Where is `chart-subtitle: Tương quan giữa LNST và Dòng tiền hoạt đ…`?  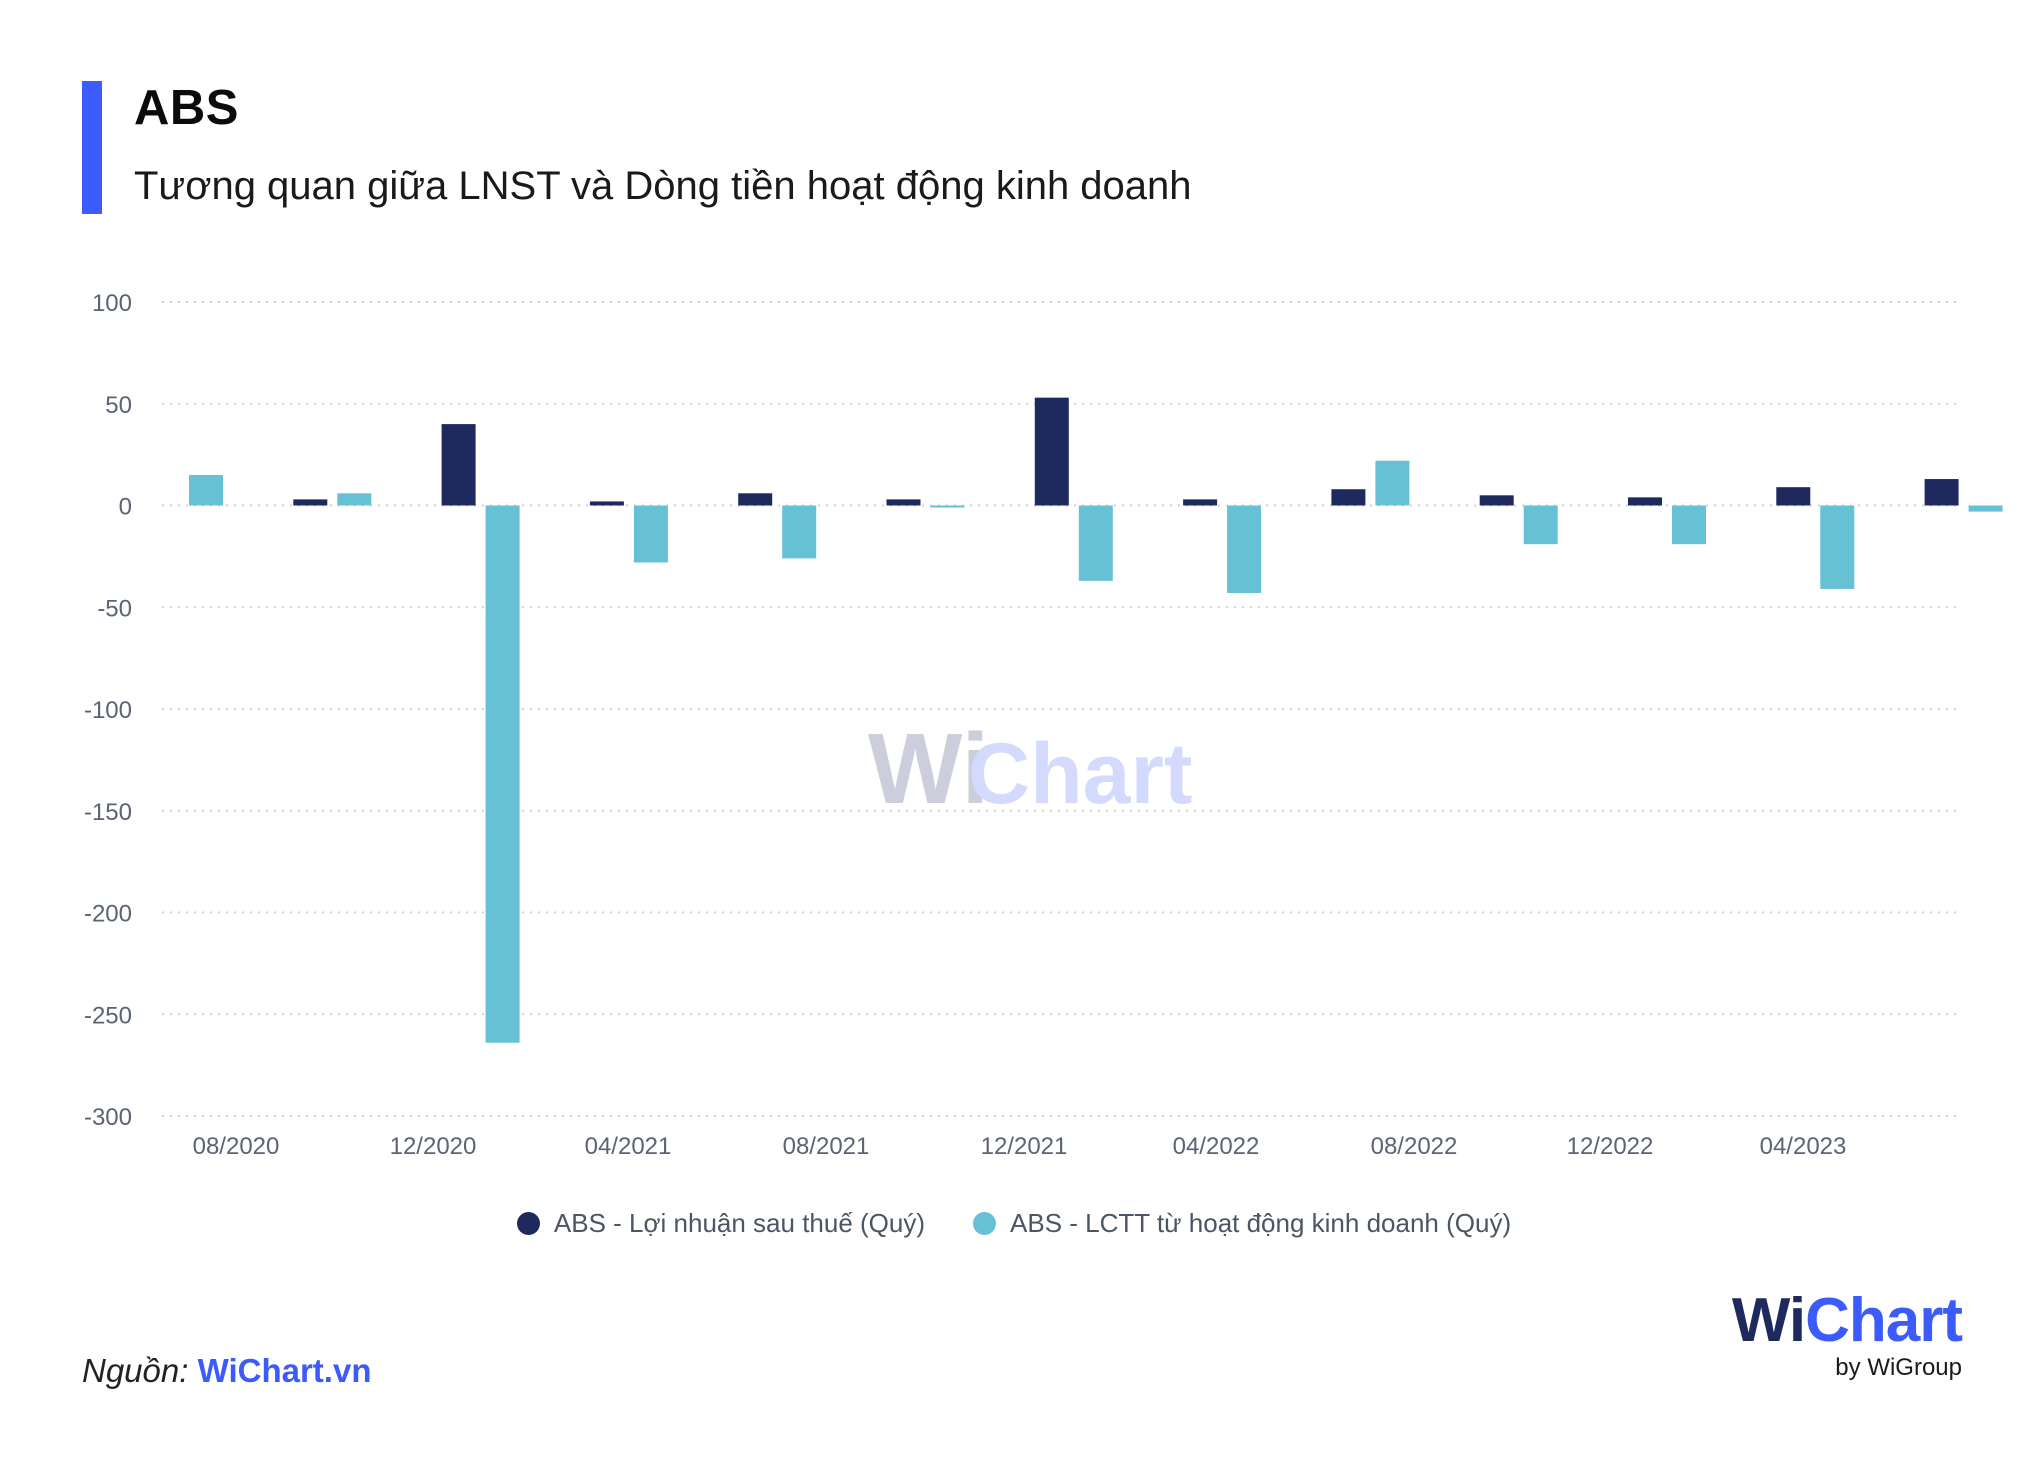 chart-subtitle: Tương quan giữa LNST và Dòng tiền hoạt đ… is located at coordinates (663, 186).